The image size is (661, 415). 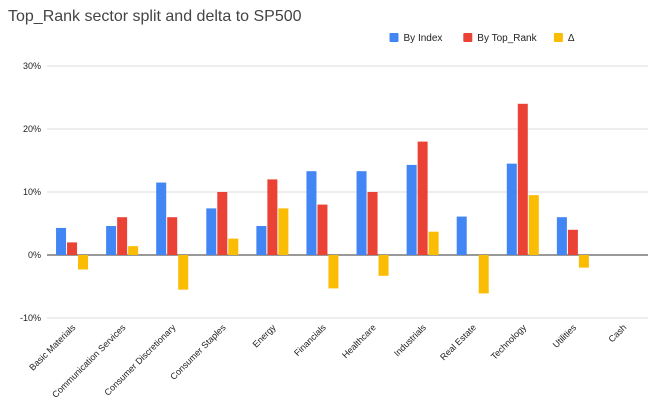 I want to click on bar-group-consumer-discretionary, so click(x=172, y=236).